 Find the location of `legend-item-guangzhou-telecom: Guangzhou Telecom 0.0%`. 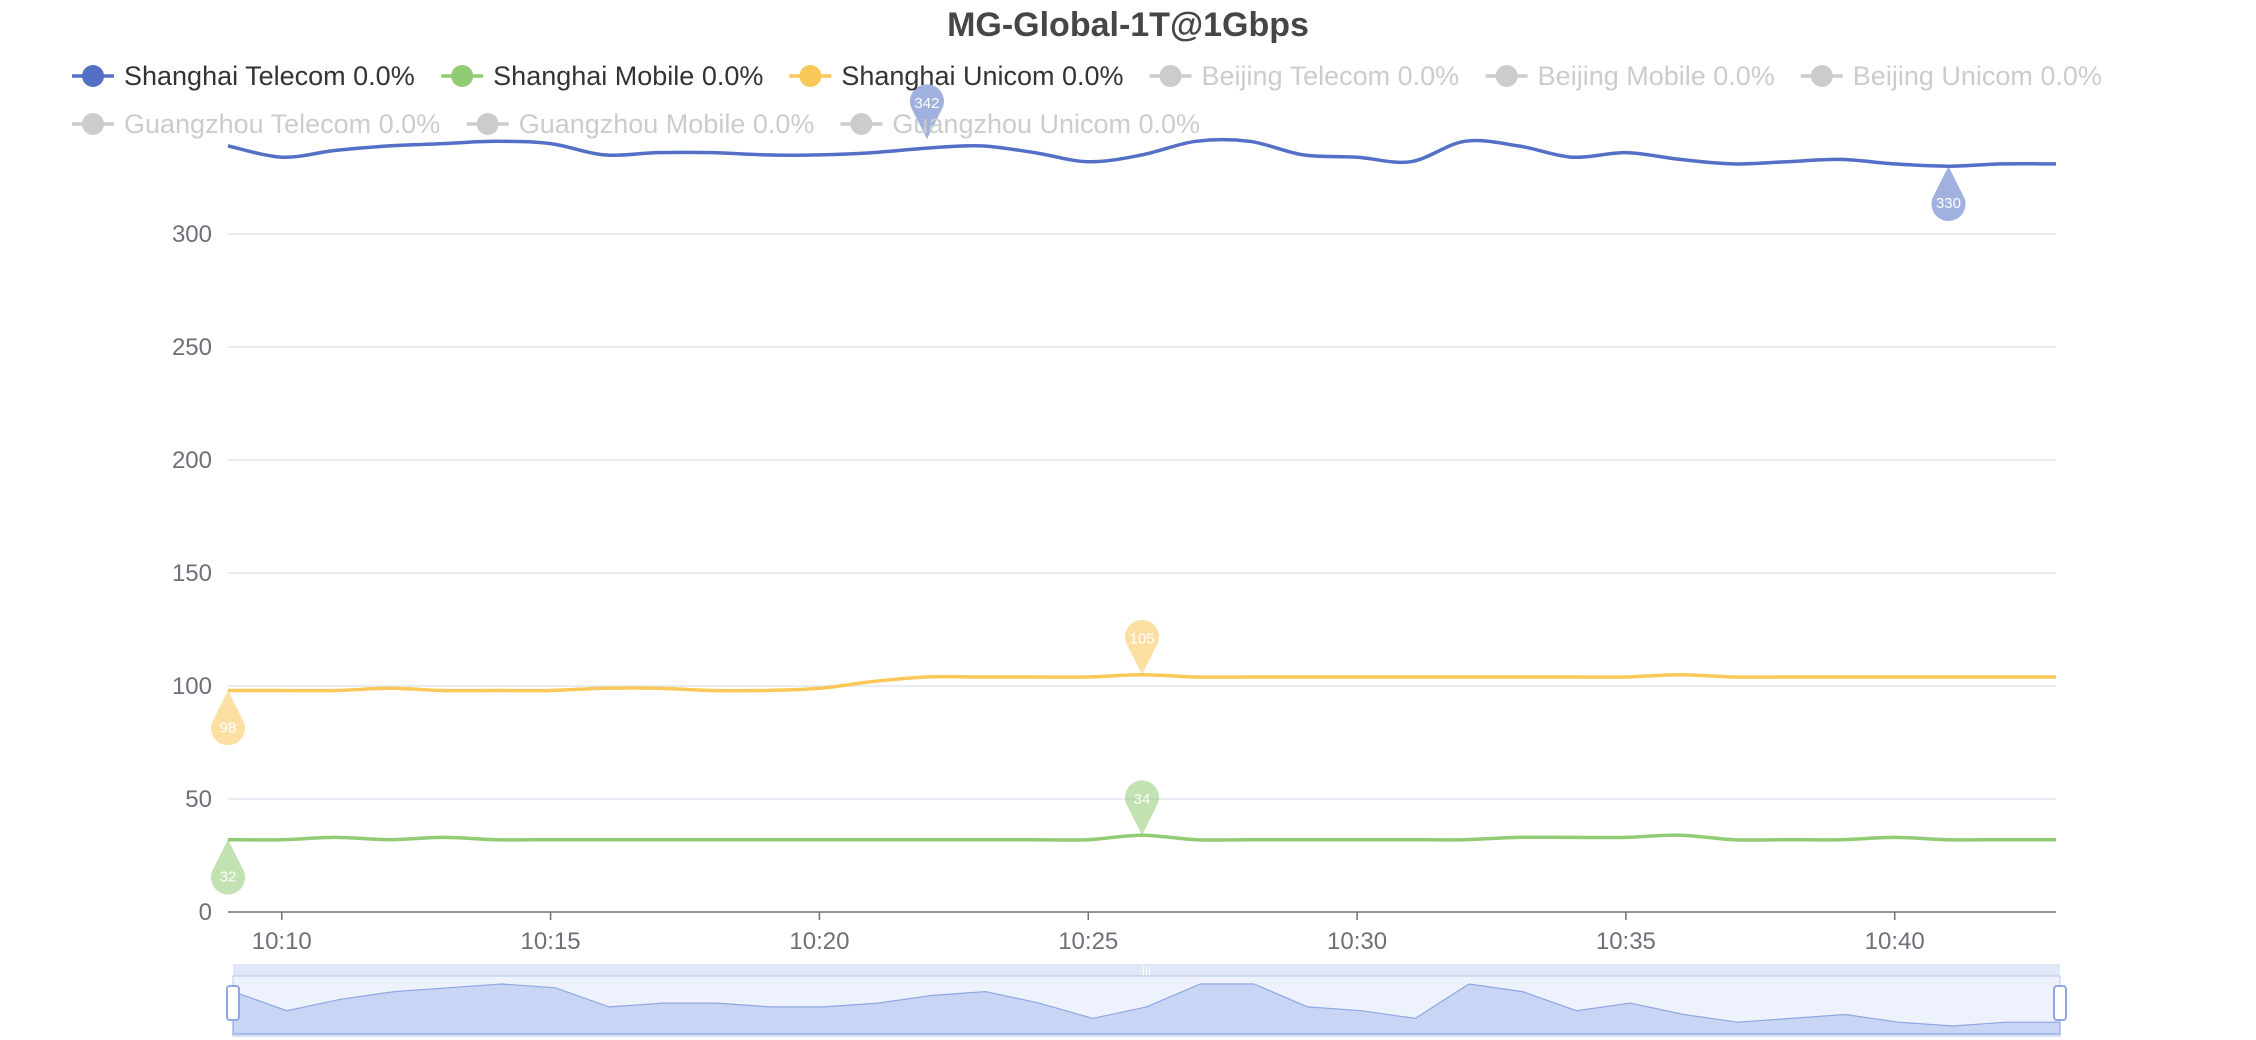

legend-item-guangzhou-telecom: Guangzhou Telecom 0.0% is located at coordinates (256, 124).